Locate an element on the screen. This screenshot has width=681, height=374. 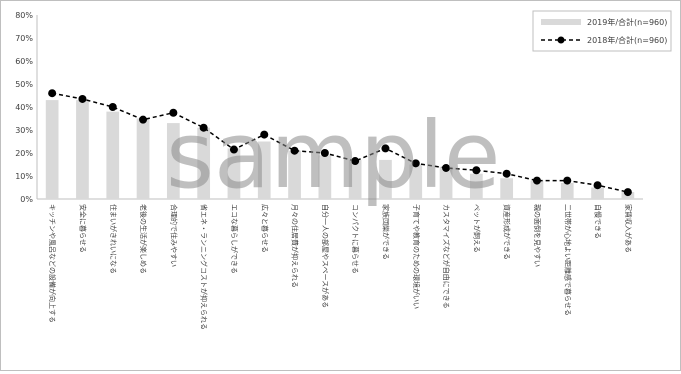
x-category-label: 二世帯が心地よい距離感で暮らせる is located at coordinates (567, 260).